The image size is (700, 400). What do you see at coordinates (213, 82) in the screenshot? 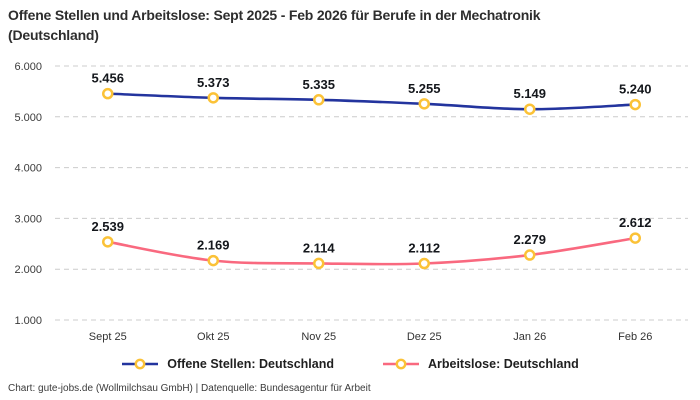
I see `data-point-label: 5.373` at bounding box center [213, 82].